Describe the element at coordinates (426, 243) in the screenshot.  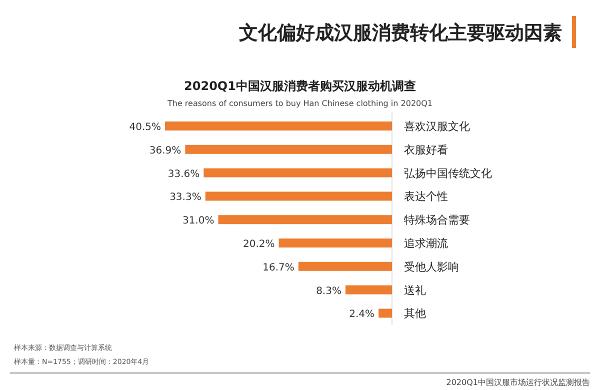
I see `y-tick-label: 追求潮流` at that location.